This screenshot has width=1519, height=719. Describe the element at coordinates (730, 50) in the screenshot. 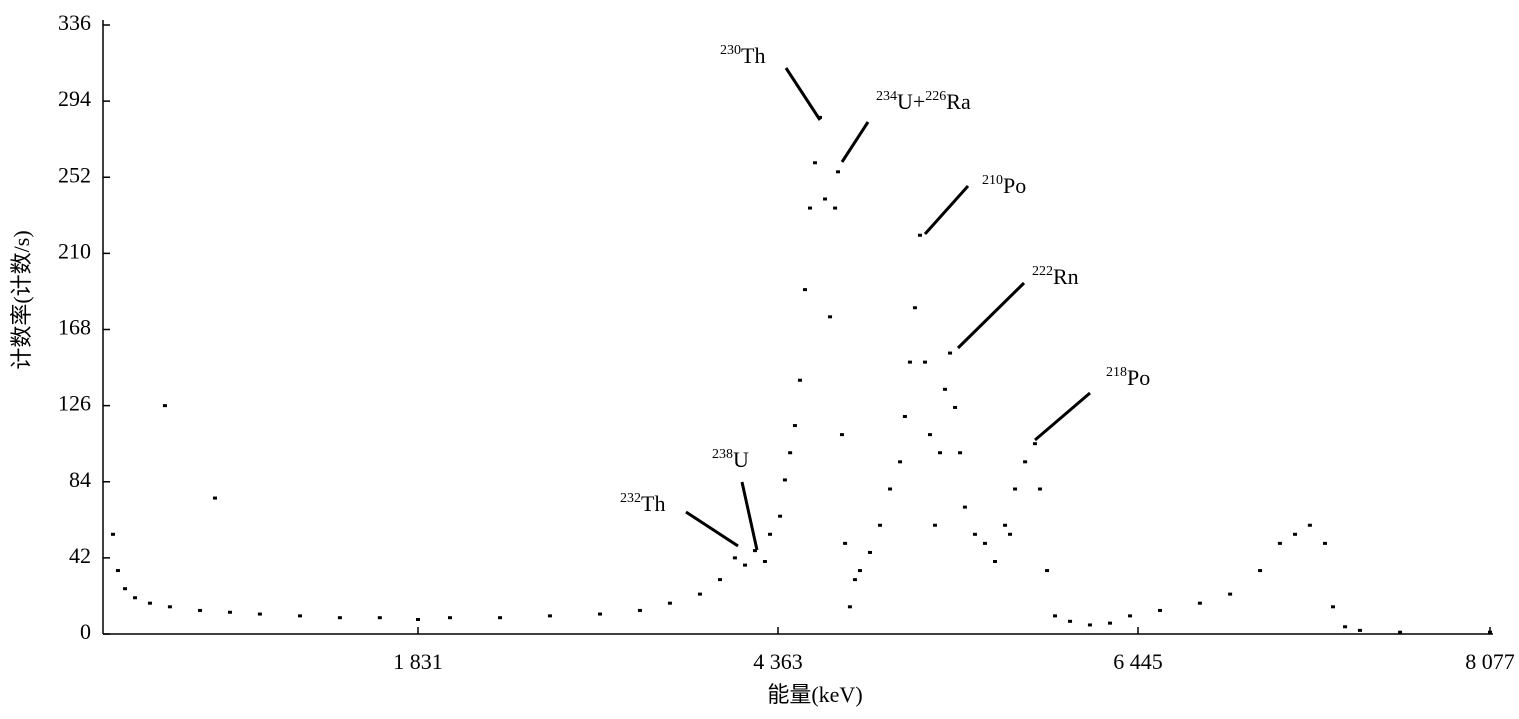

I see `annotation-sup: 230` at that location.